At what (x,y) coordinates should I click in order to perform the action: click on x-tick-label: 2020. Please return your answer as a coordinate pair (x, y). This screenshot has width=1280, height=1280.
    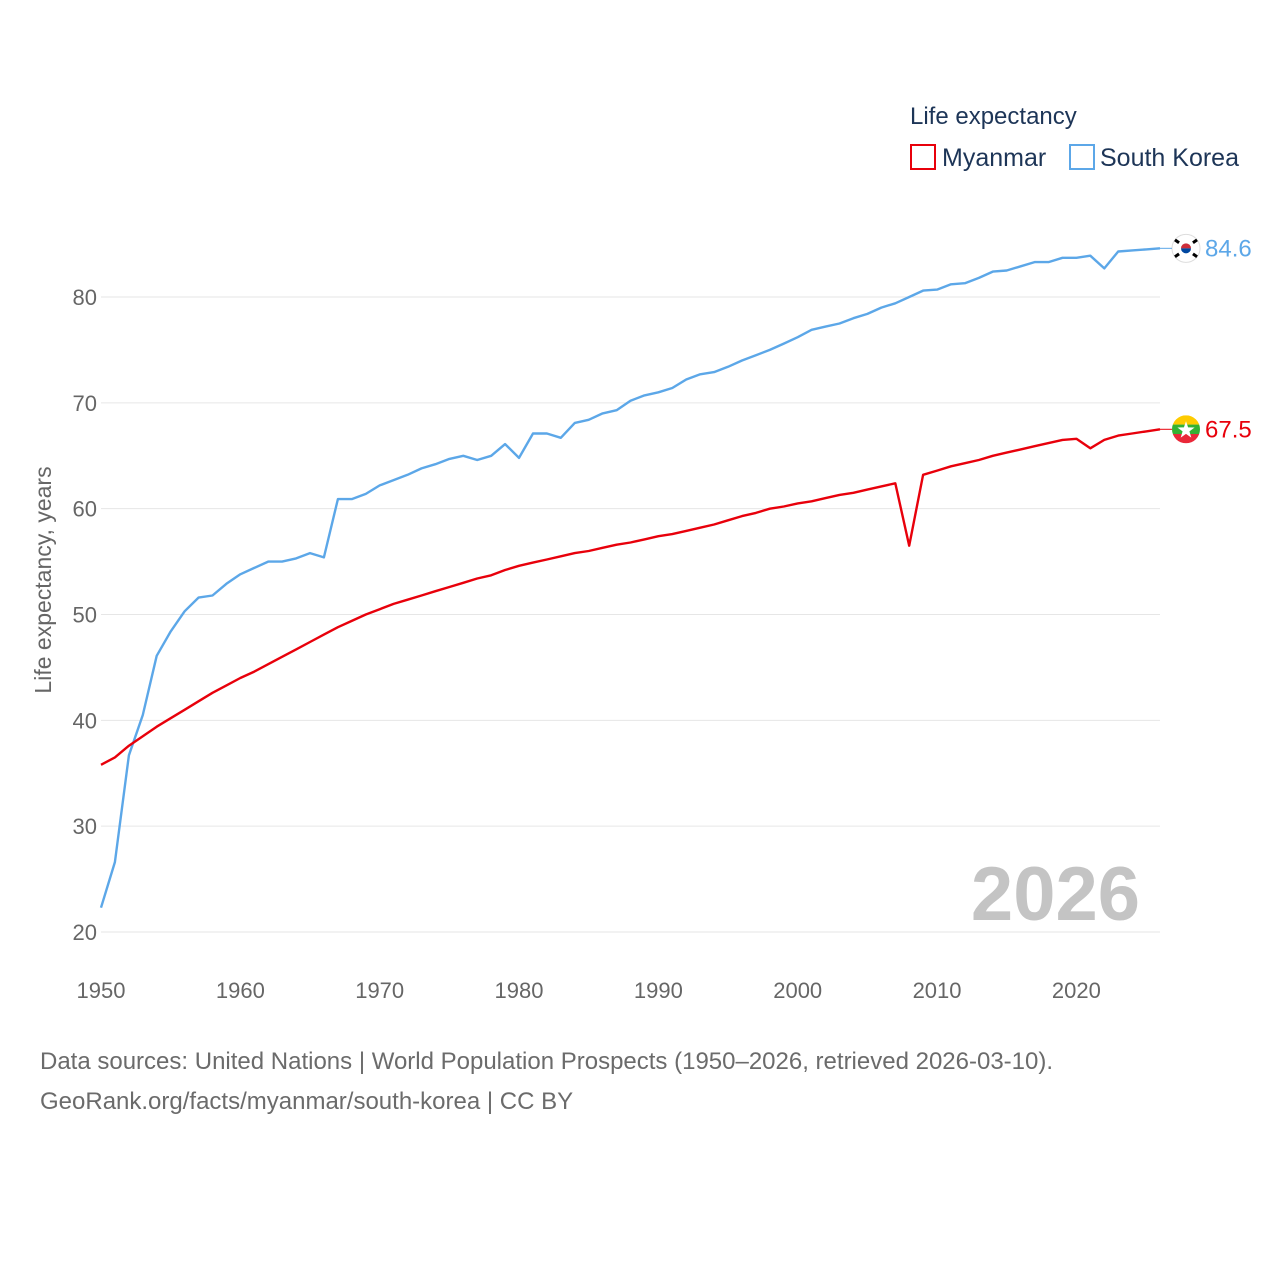
    Looking at the image, I should click on (1076, 990).